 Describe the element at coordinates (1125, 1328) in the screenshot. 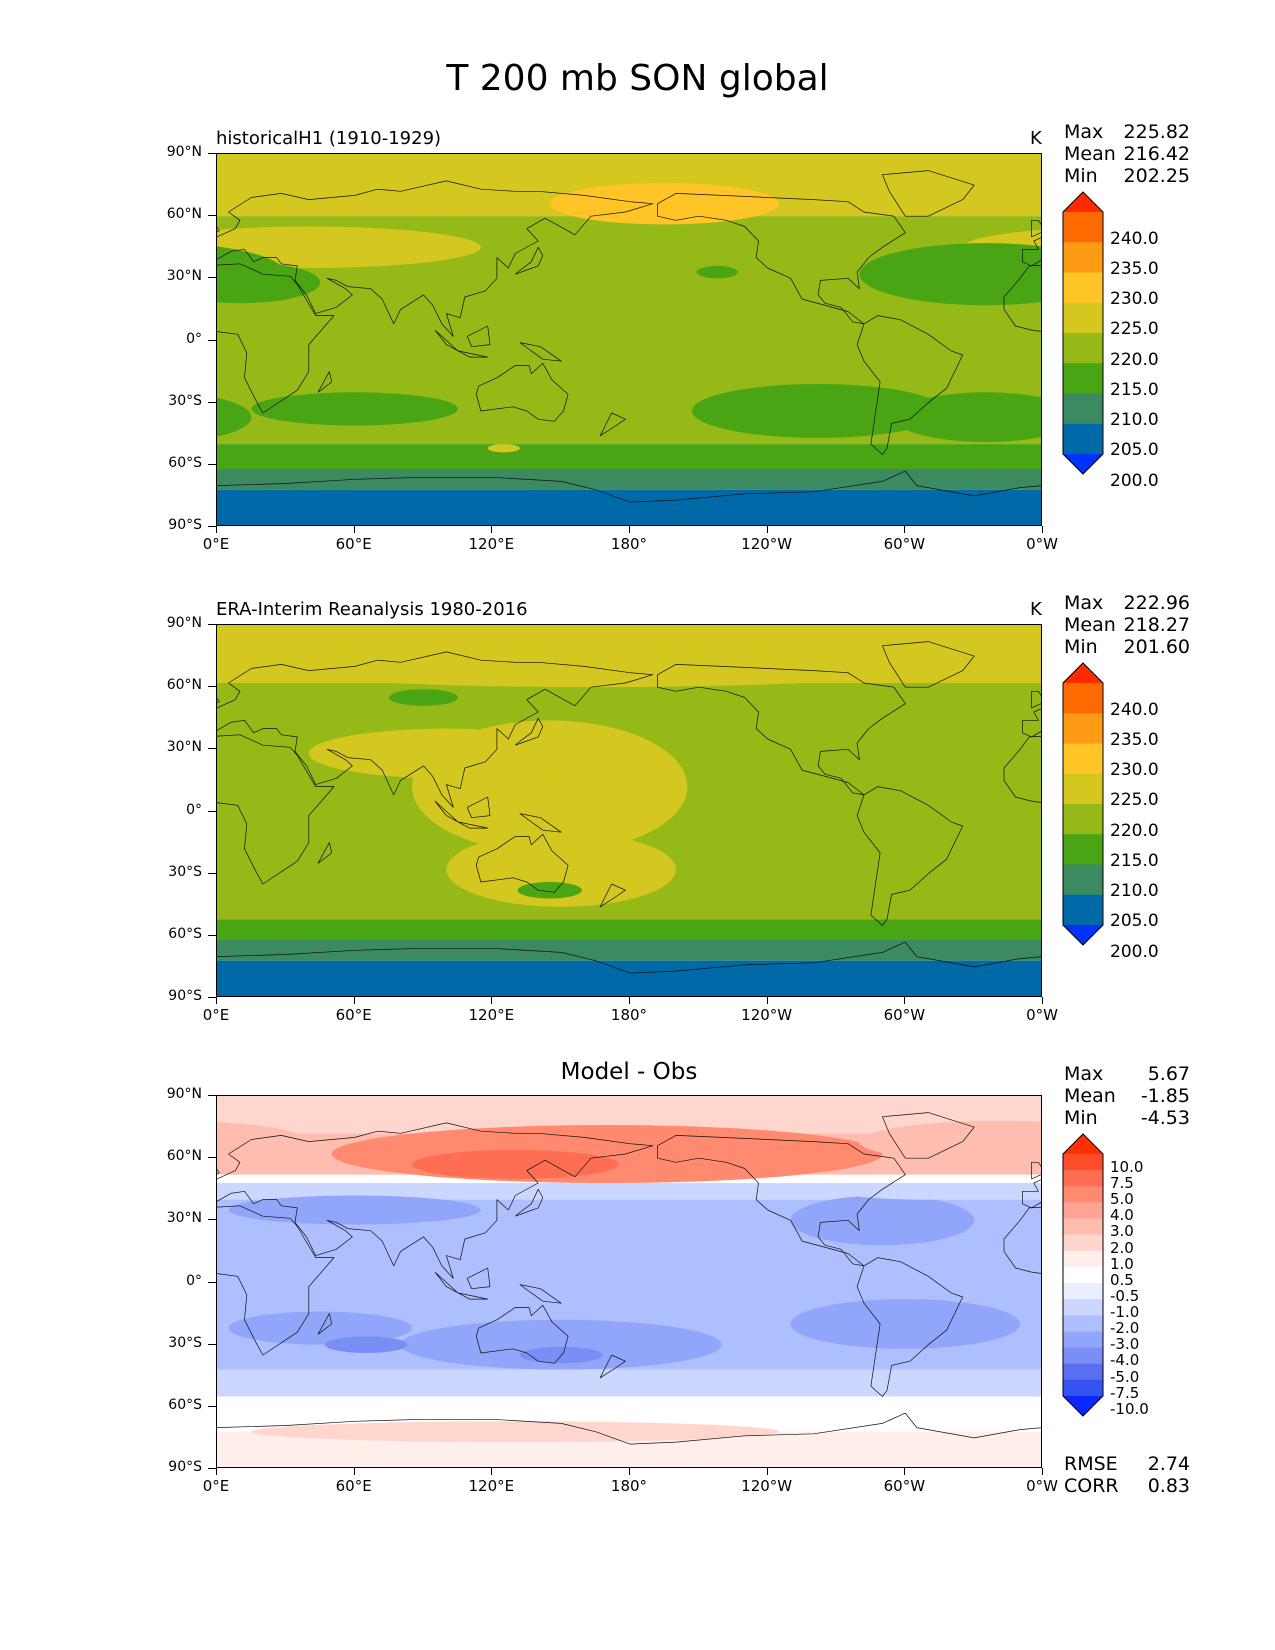

I see `colorbar-tick-label: -2.0` at that location.